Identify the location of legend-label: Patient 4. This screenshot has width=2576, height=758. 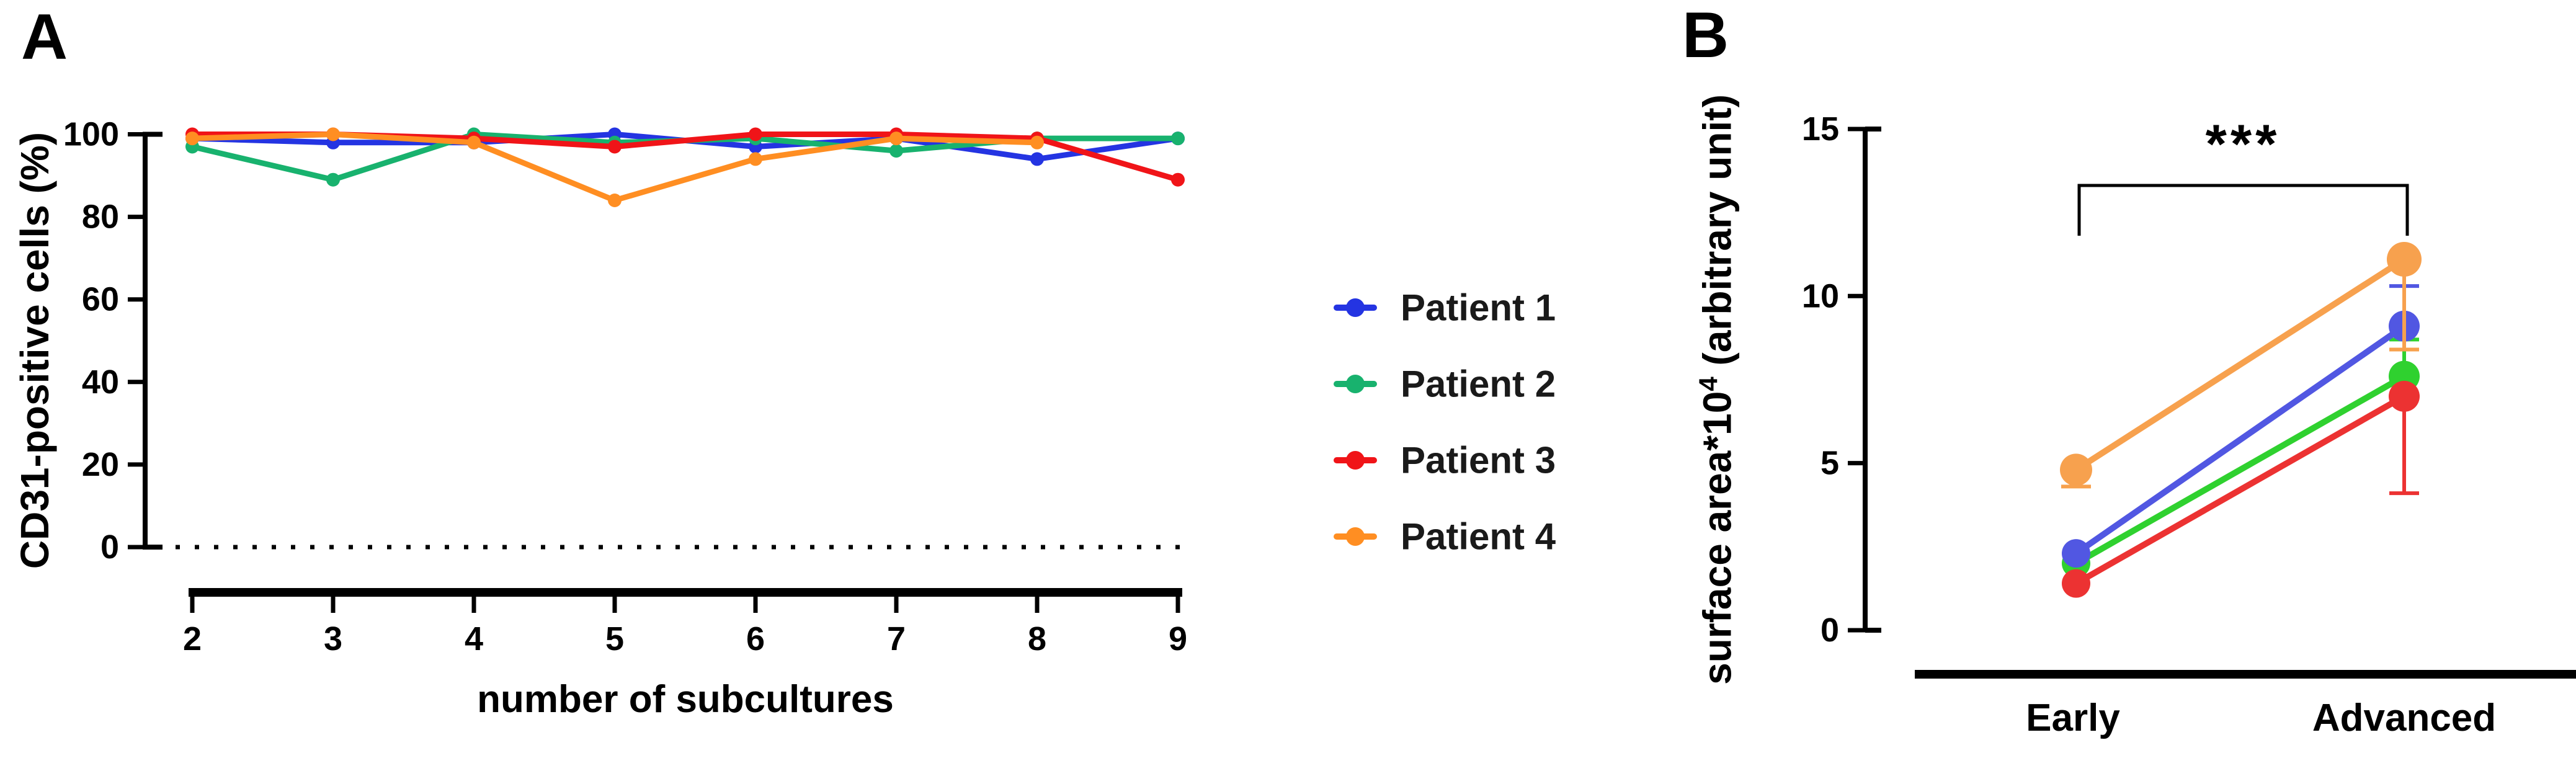
(1479, 536).